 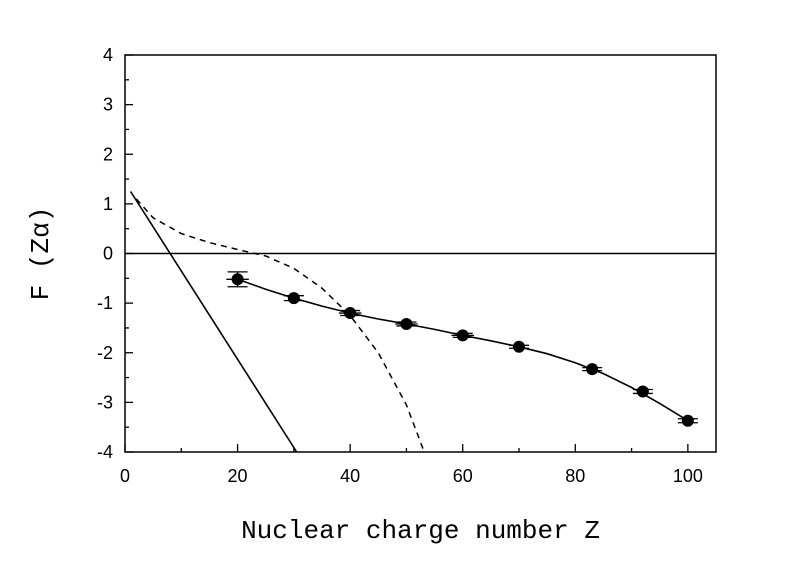 What do you see at coordinates (105, 303) in the screenshot?
I see `y-tick-label: -1` at bounding box center [105, 303].